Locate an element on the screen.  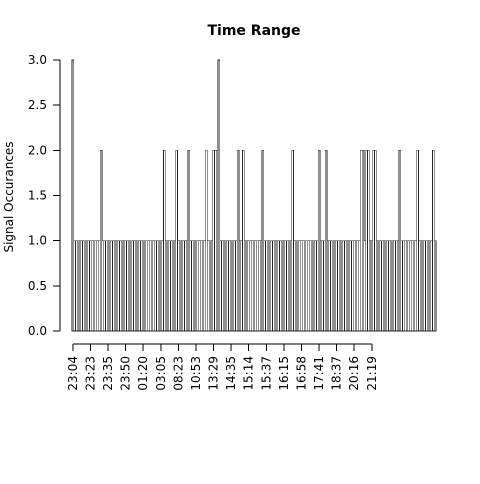
y-axis: 0.0 0.5 1.0 1.5 2.0 2.5 3.0 is located at coordinates (44, 195).